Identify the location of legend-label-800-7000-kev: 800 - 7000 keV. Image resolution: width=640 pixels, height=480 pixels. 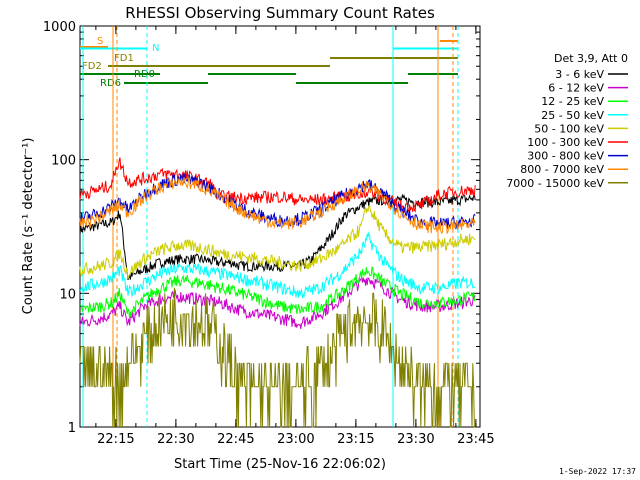
(562, 169).